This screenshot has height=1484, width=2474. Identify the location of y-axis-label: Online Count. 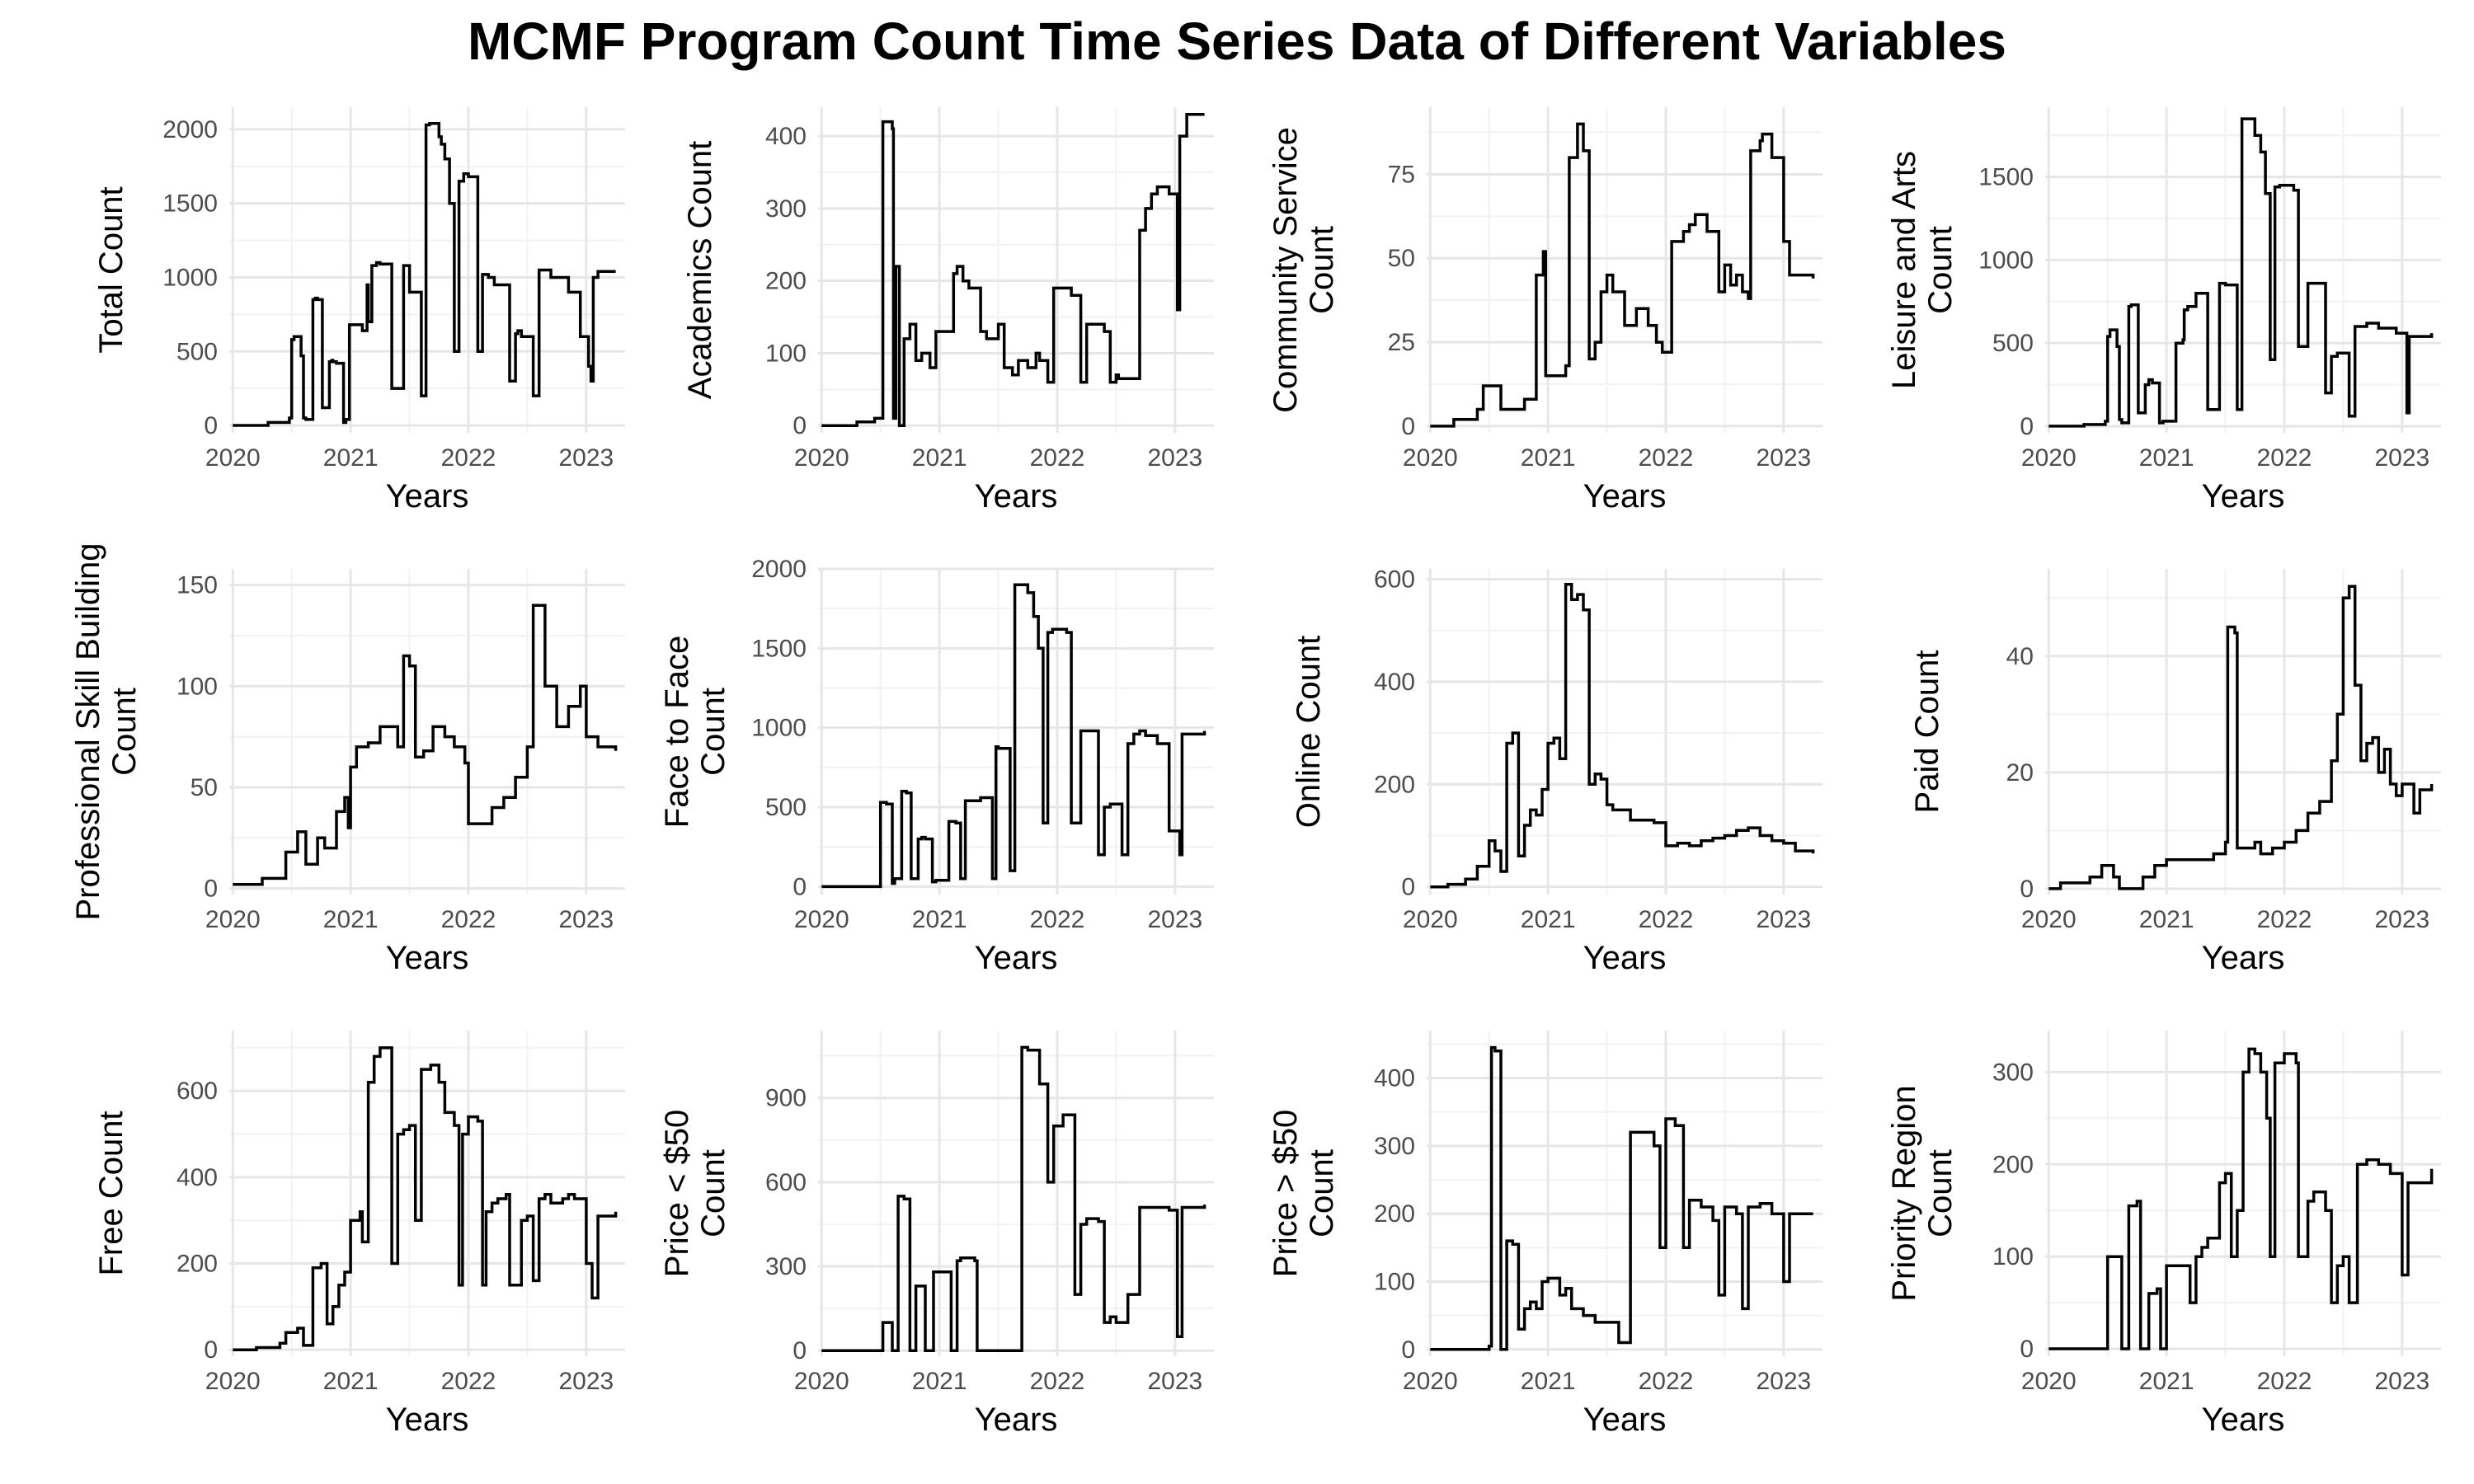
(1309, 732).